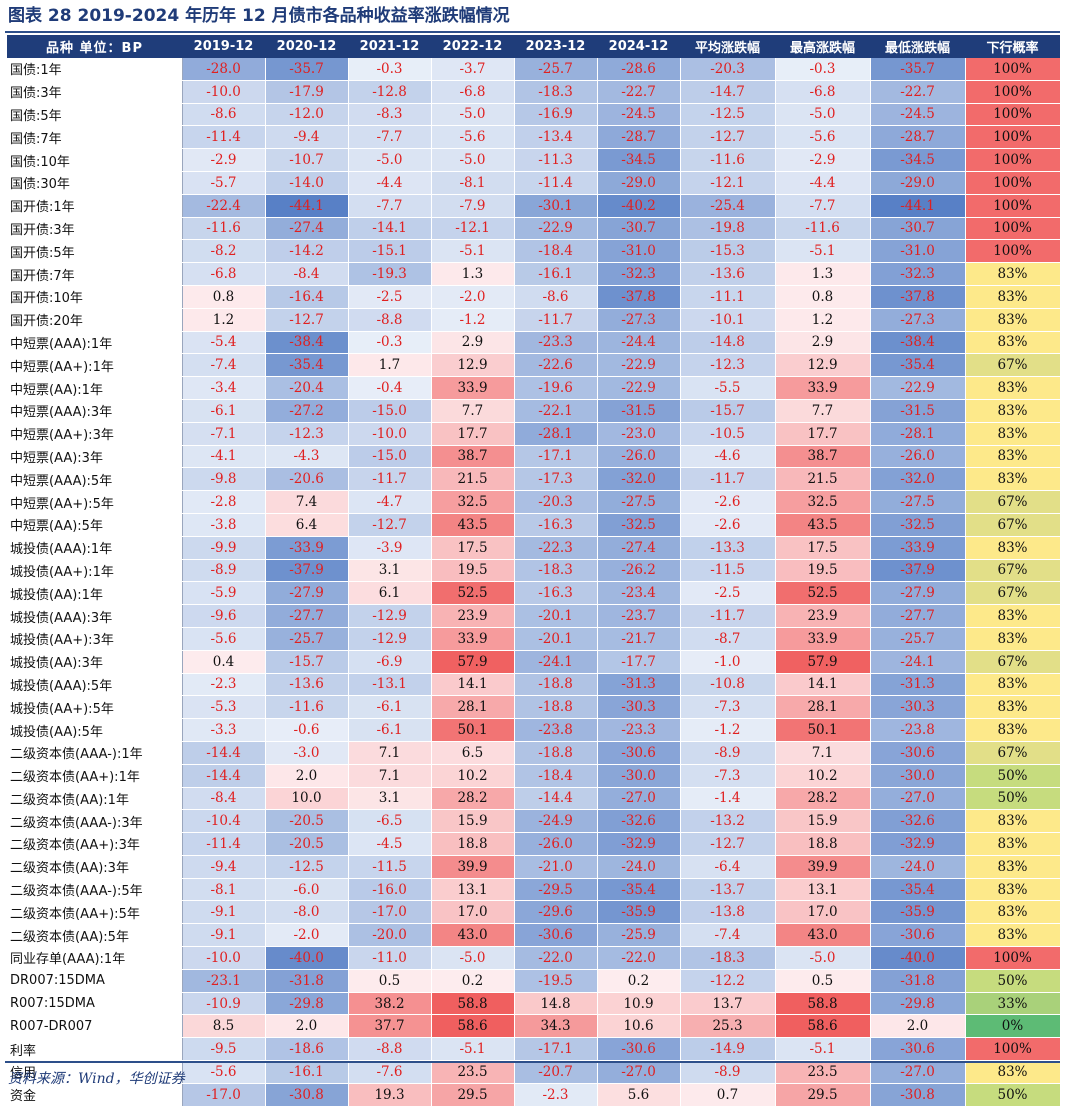 The width and height of the screenshot is (1066, 1107). What do you see at coordinates (728, 251) in the screenshot?
I see `value-cell: -15.3` at bounding box center [728, 251].